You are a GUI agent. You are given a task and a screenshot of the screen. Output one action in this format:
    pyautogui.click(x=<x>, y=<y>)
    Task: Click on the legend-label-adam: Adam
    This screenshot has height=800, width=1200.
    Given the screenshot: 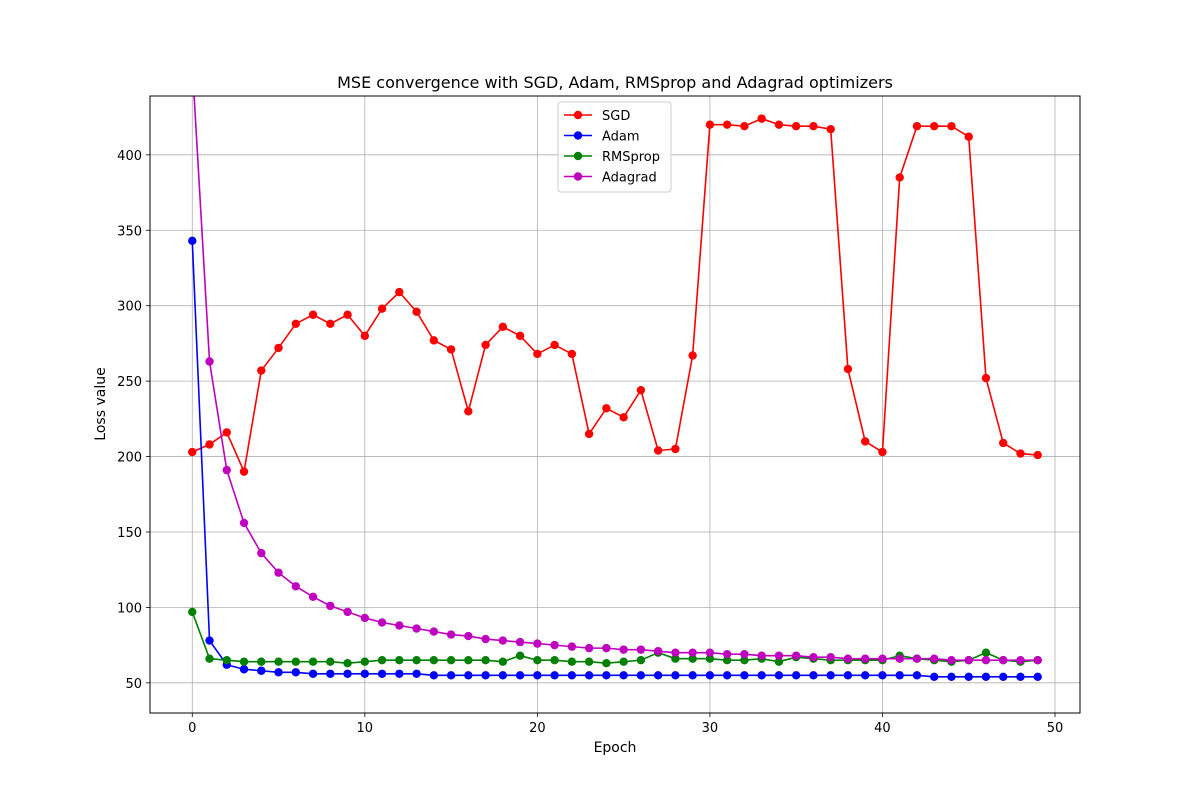 What is the action you would take?
    pyautogui.click(x=621, y=137)
    